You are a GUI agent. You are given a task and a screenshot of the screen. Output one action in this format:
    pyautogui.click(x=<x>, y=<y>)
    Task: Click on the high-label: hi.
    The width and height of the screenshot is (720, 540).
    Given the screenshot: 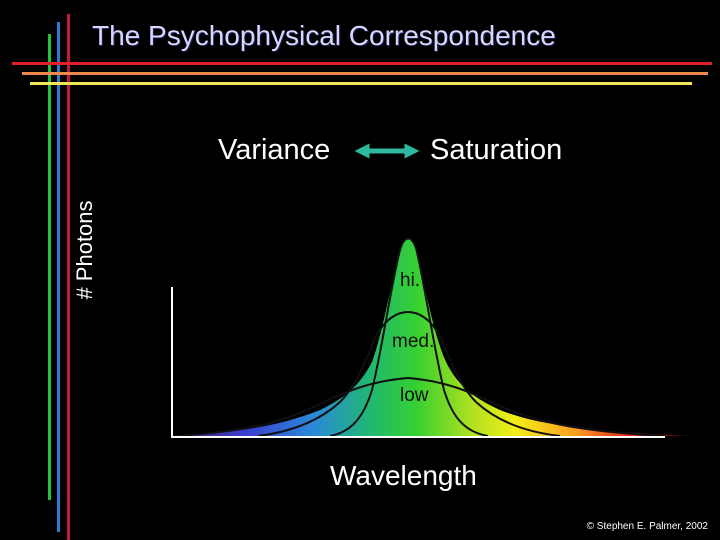 What is the action you would take?
    pyautogui.click(x=410, y=280)
    